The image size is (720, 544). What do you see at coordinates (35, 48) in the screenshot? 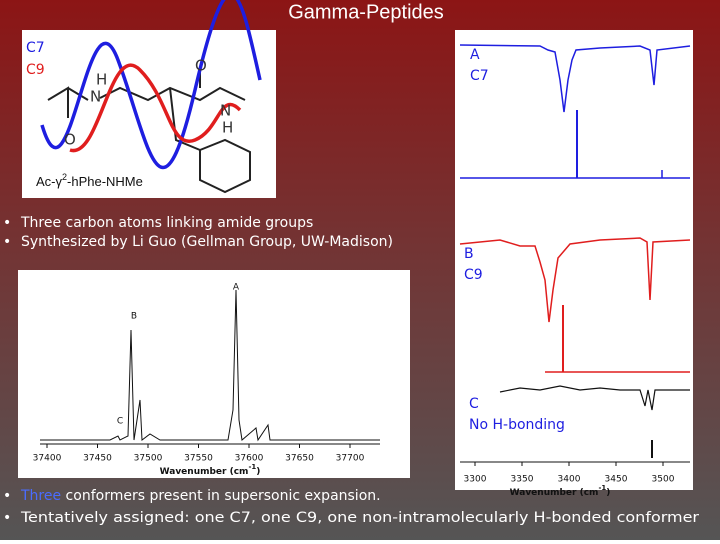
I see `legend-label: C7` at bounding box center [35, 48].